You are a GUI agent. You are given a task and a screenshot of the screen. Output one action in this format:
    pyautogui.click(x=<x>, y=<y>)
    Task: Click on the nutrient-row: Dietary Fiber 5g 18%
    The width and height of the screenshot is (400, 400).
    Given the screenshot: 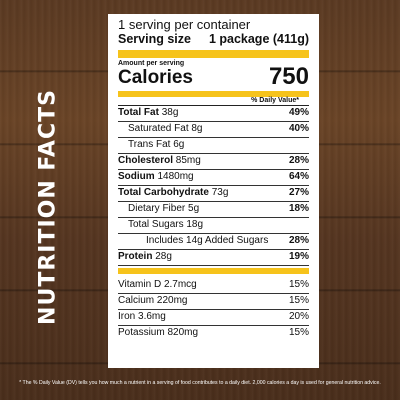 What is the action you would take?
    pyautogui.click(x=213, y=210)
    